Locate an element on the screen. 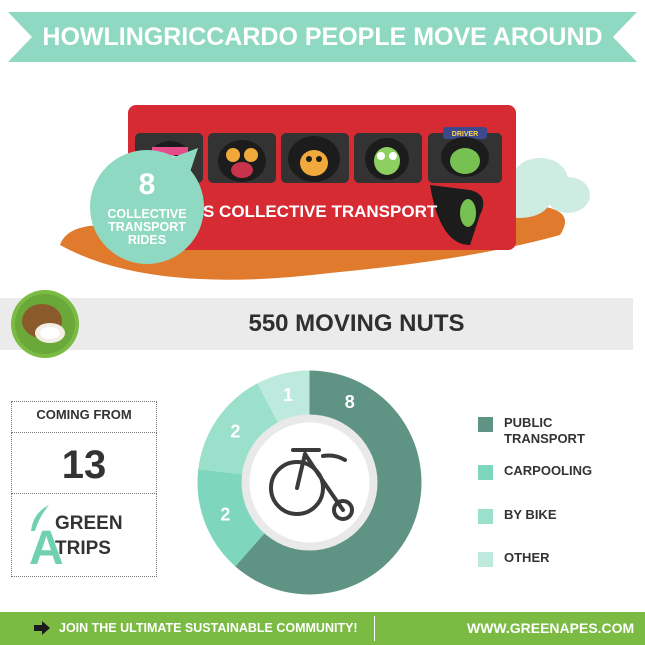 This screenshot has height=645, width=645. origin-count: 13 is located at coordinates (84, 465).